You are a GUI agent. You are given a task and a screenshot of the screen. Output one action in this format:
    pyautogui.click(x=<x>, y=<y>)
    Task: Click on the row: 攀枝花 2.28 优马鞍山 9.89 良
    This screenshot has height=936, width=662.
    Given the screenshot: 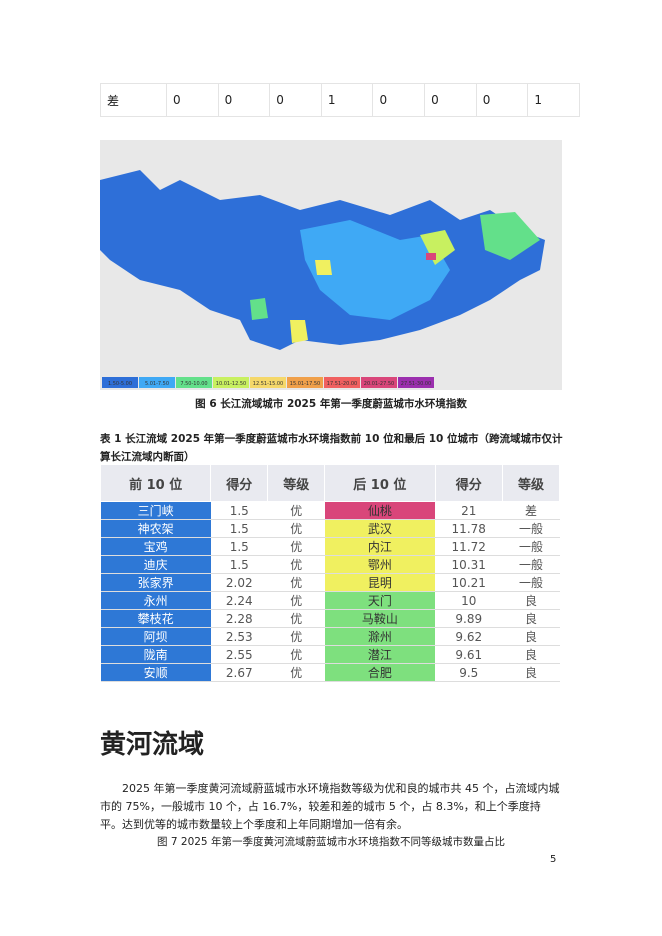 What is the action you would take?
    pyautogui.click(x=330, y=618)
    